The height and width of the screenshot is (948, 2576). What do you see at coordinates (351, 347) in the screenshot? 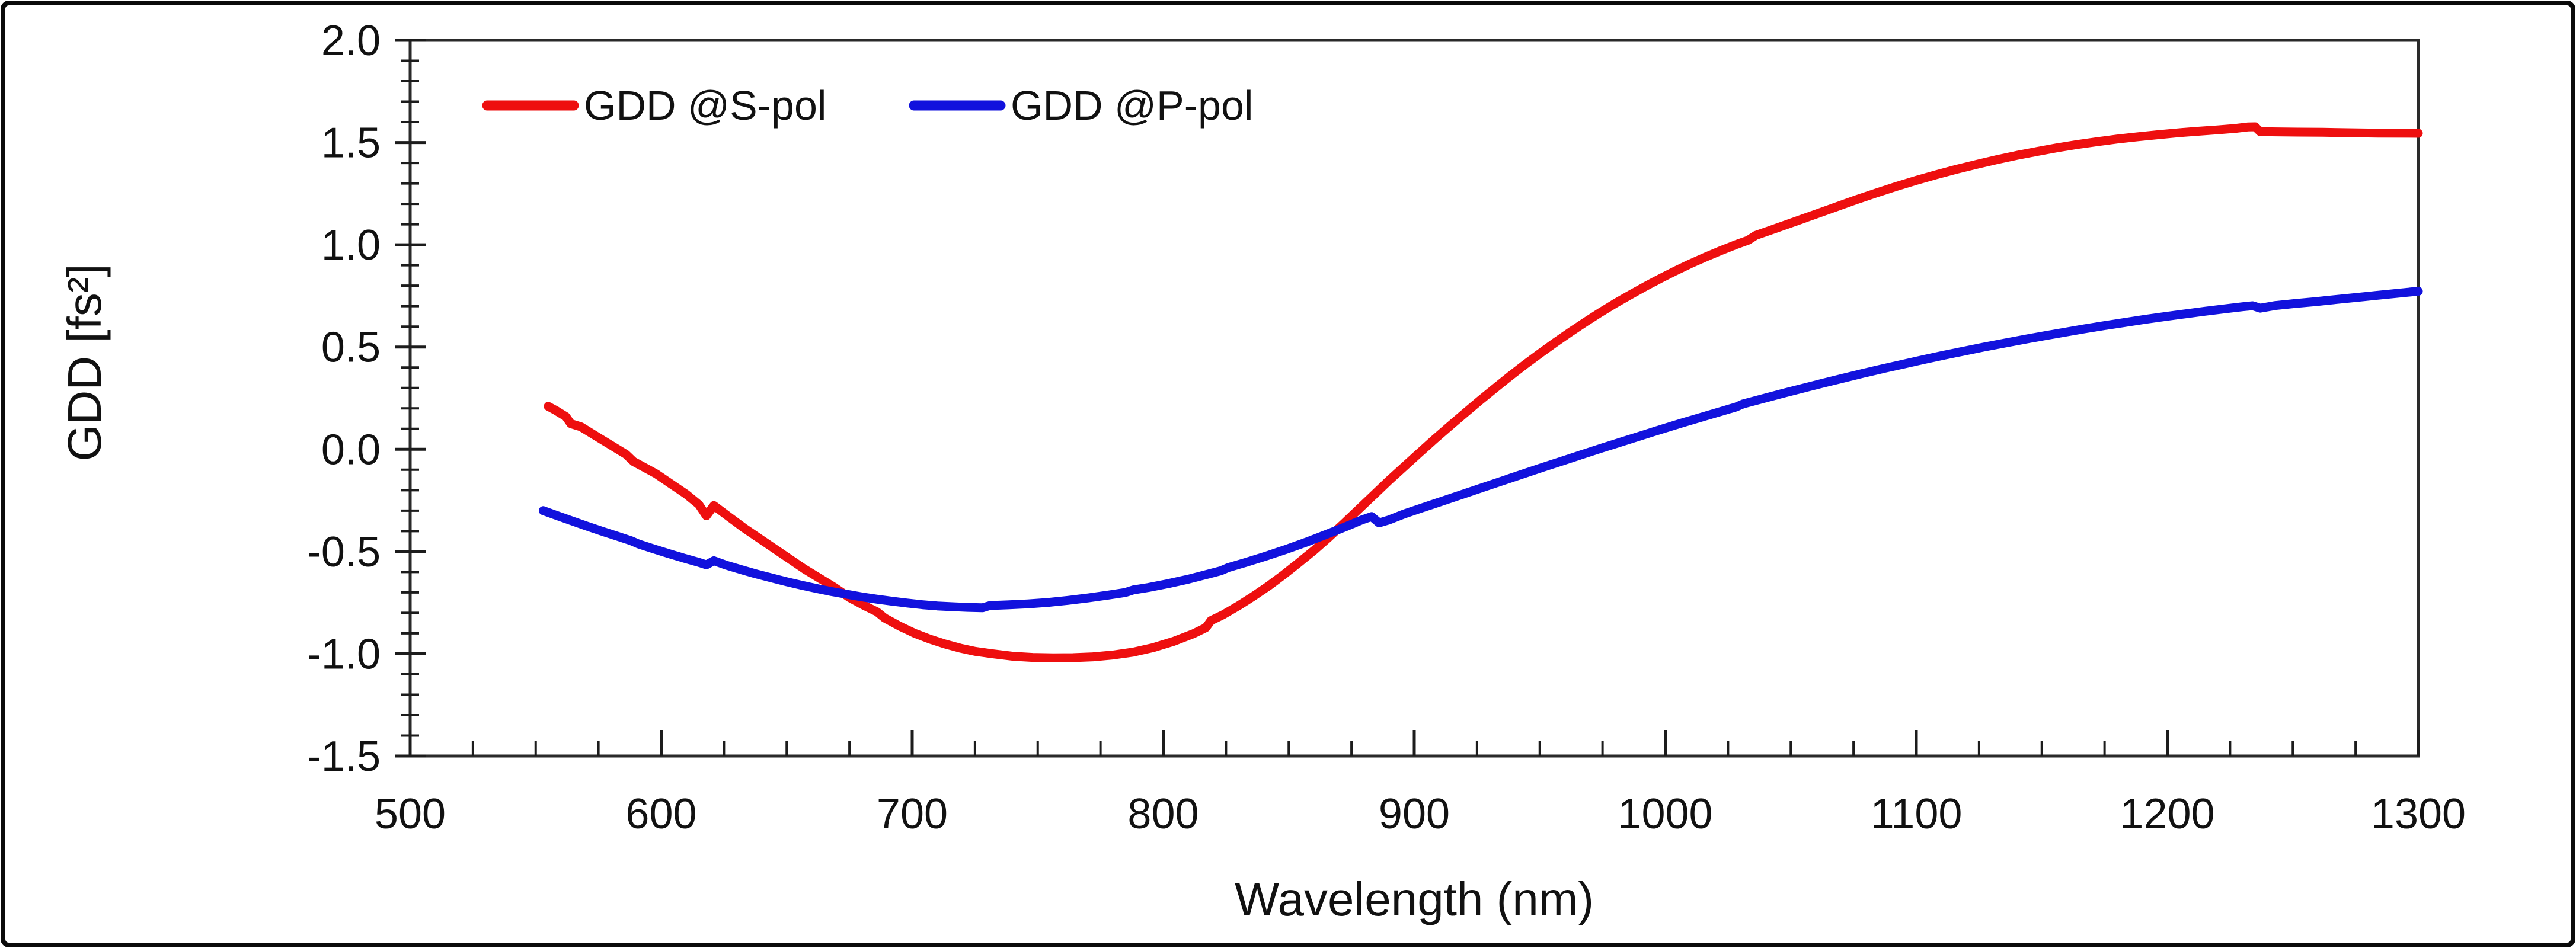
I see `y-tick-label: 0.5` at bounding box center [351, 347].